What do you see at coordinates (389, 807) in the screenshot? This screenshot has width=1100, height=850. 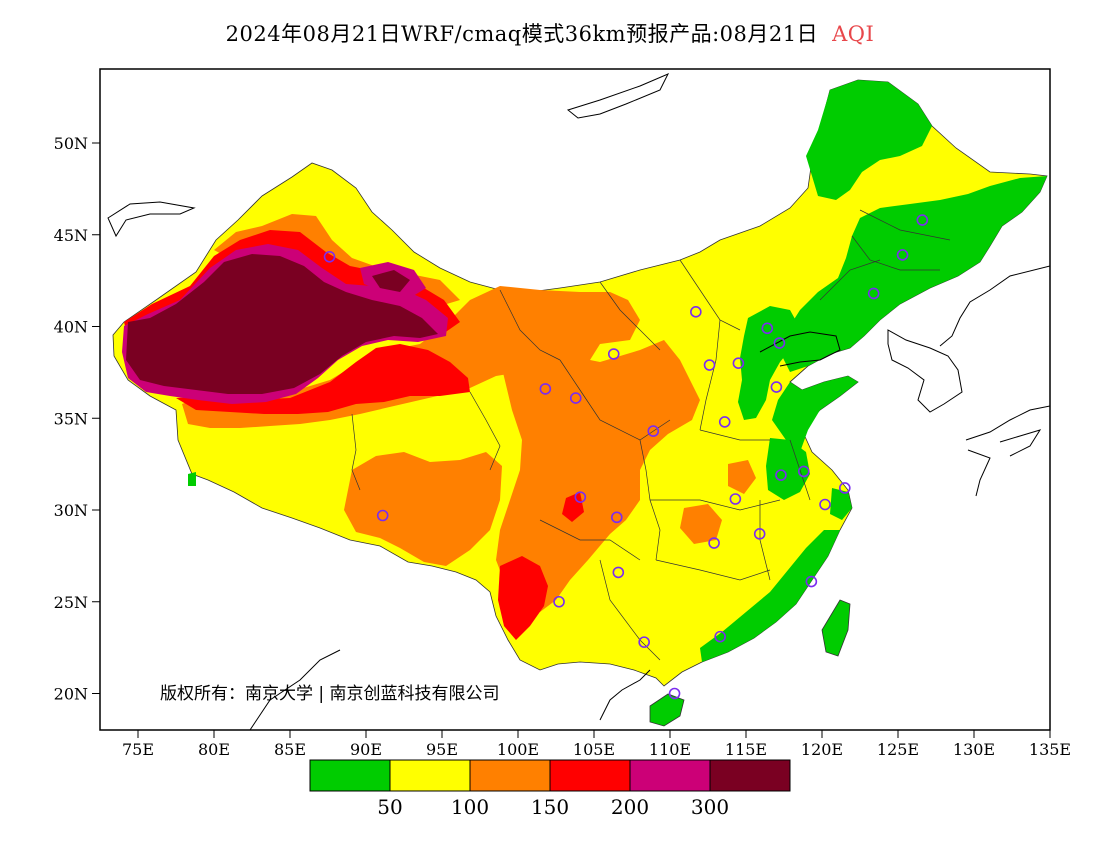 I see `colorbar-label: 50` at bounding box center [389, 807].